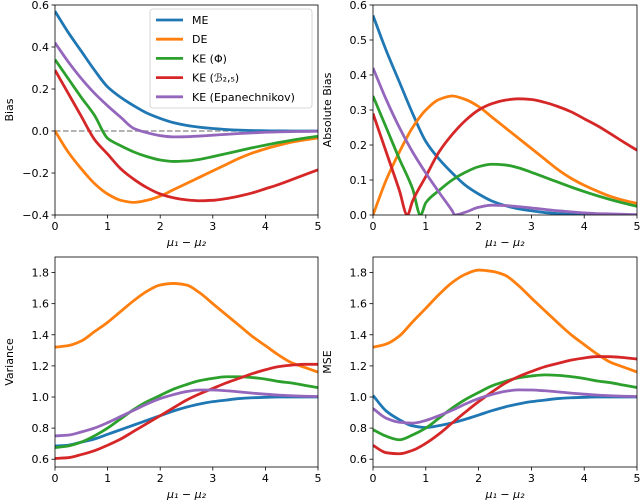 Image resolution: width=640 pixels, height=503 pixels. What do you see at coordinates (9, 362) in the screenshot?
I see `y-axis-label: Variance` at bounding box center [9, 362].